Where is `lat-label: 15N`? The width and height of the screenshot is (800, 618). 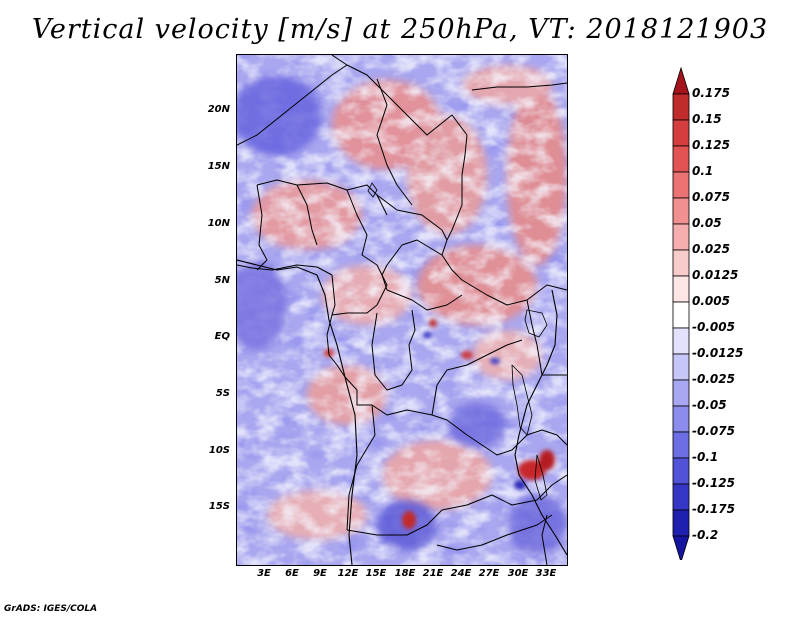
lat-label: 15N is located at coordinates (218, 166).